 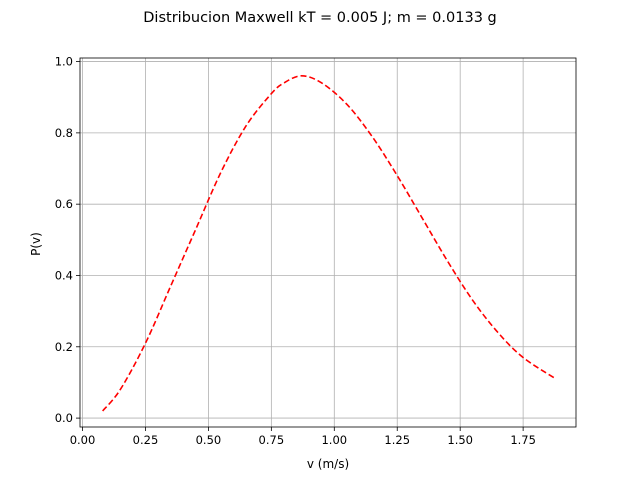 What do you see at coordinates (460, 440) in the screenshot?
I see `x-tick-label: 1.50` at bounding box center [460, 440].